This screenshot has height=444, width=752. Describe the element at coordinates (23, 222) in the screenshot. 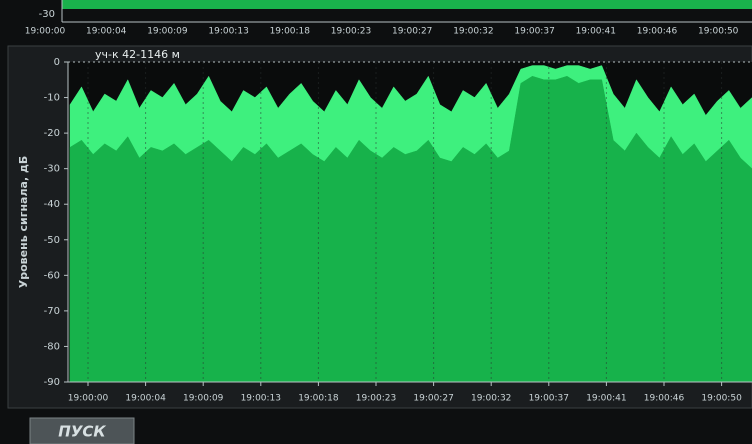

I see `y-axis-label: Уровень сигнала, дБ` at that location.